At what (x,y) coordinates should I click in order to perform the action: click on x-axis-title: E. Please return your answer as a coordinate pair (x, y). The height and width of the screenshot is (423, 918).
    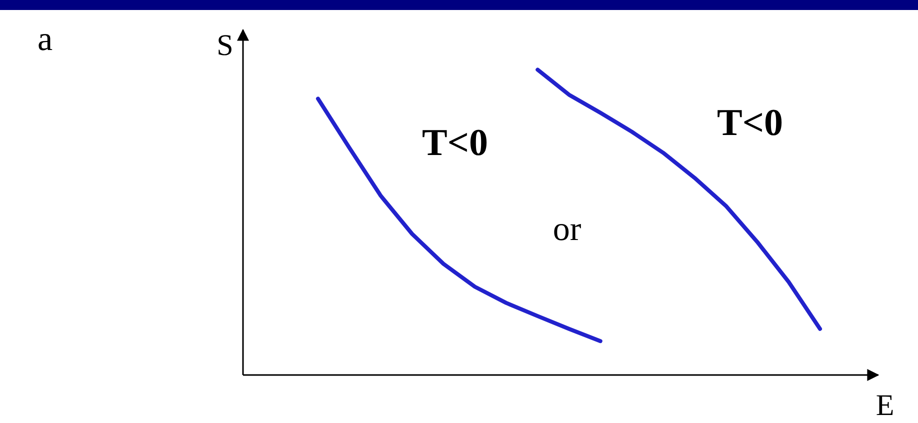
    Looking at the image, I should click on (885, 405).